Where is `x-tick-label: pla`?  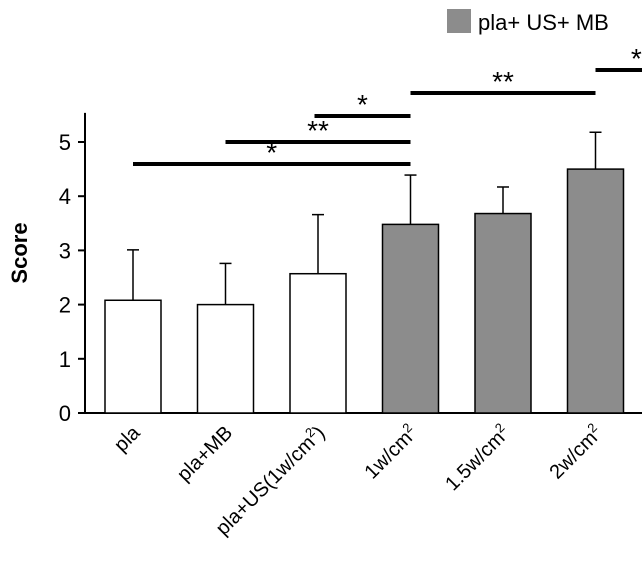 x-tick-label: pla is located at coordinates (127, 438).